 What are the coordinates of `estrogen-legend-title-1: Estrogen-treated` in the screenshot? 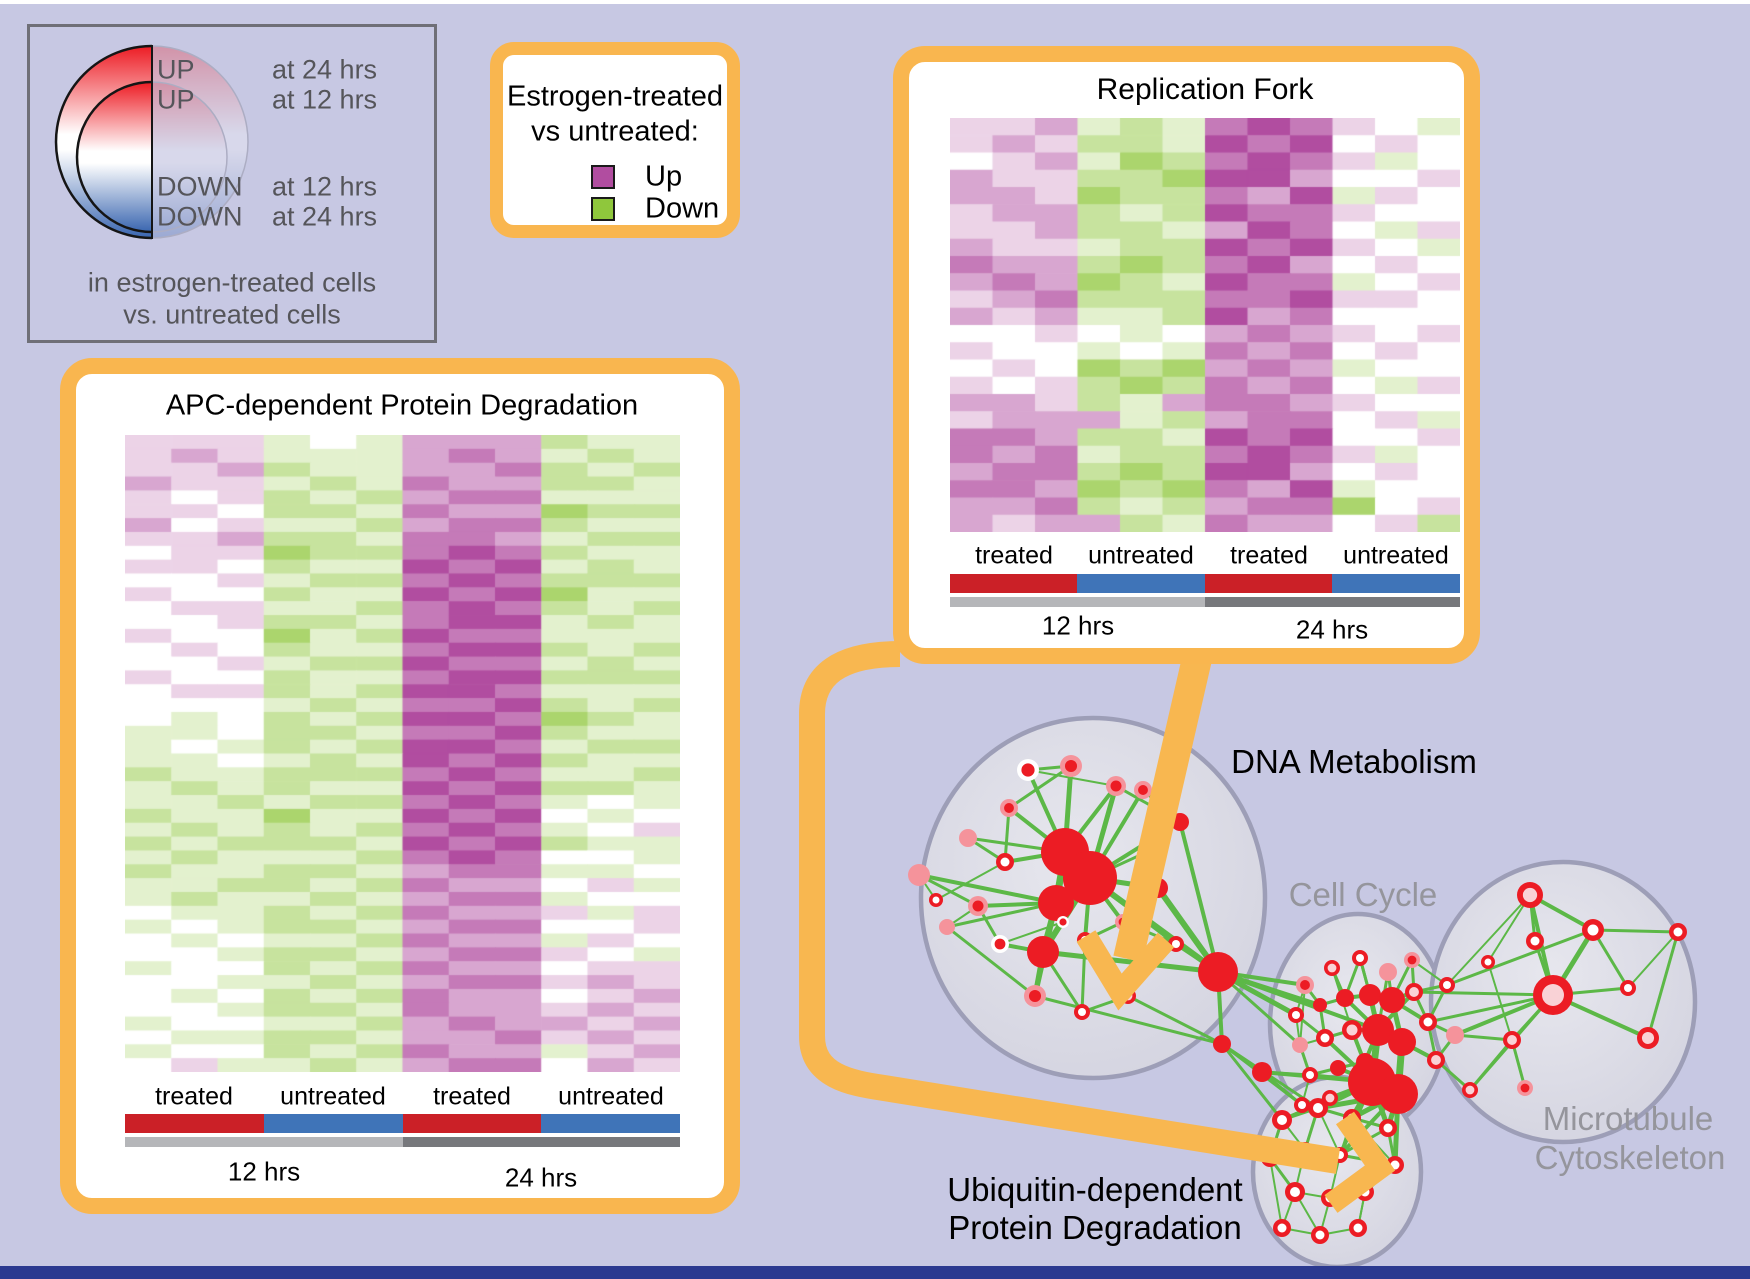 It's located at (615, 96).